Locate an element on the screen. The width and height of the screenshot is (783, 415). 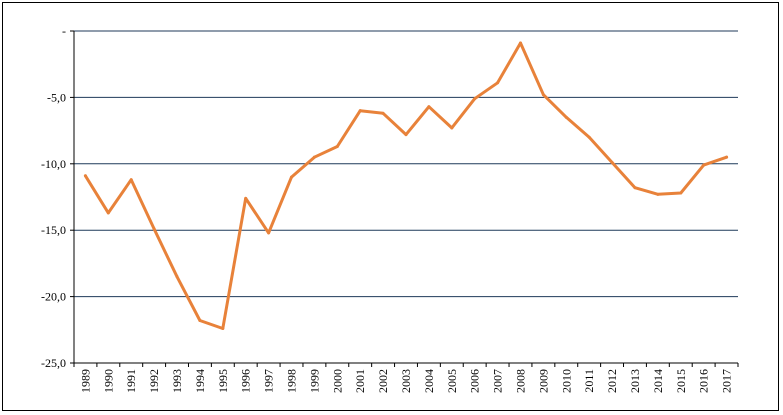
x-tick-label: 2006 is located at coordinates (475, 381).